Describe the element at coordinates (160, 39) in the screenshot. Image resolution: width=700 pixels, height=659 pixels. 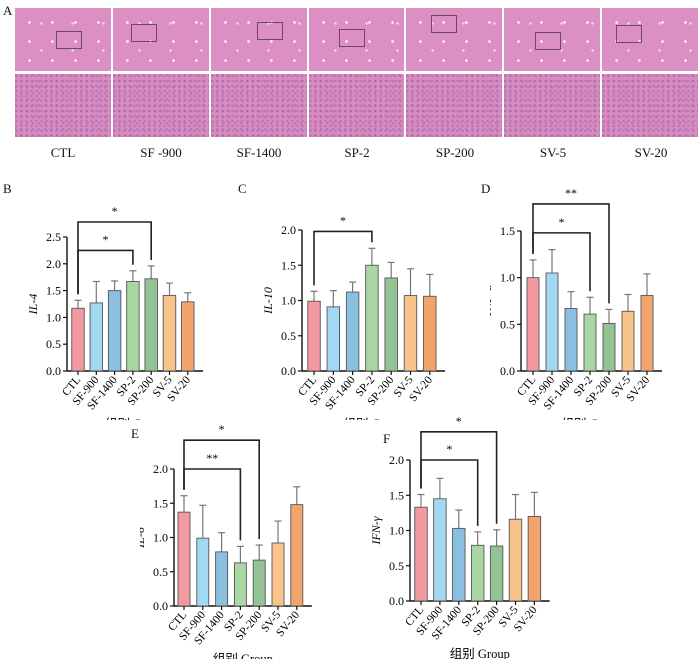
I see `histology-image-sf900-low` at that location.